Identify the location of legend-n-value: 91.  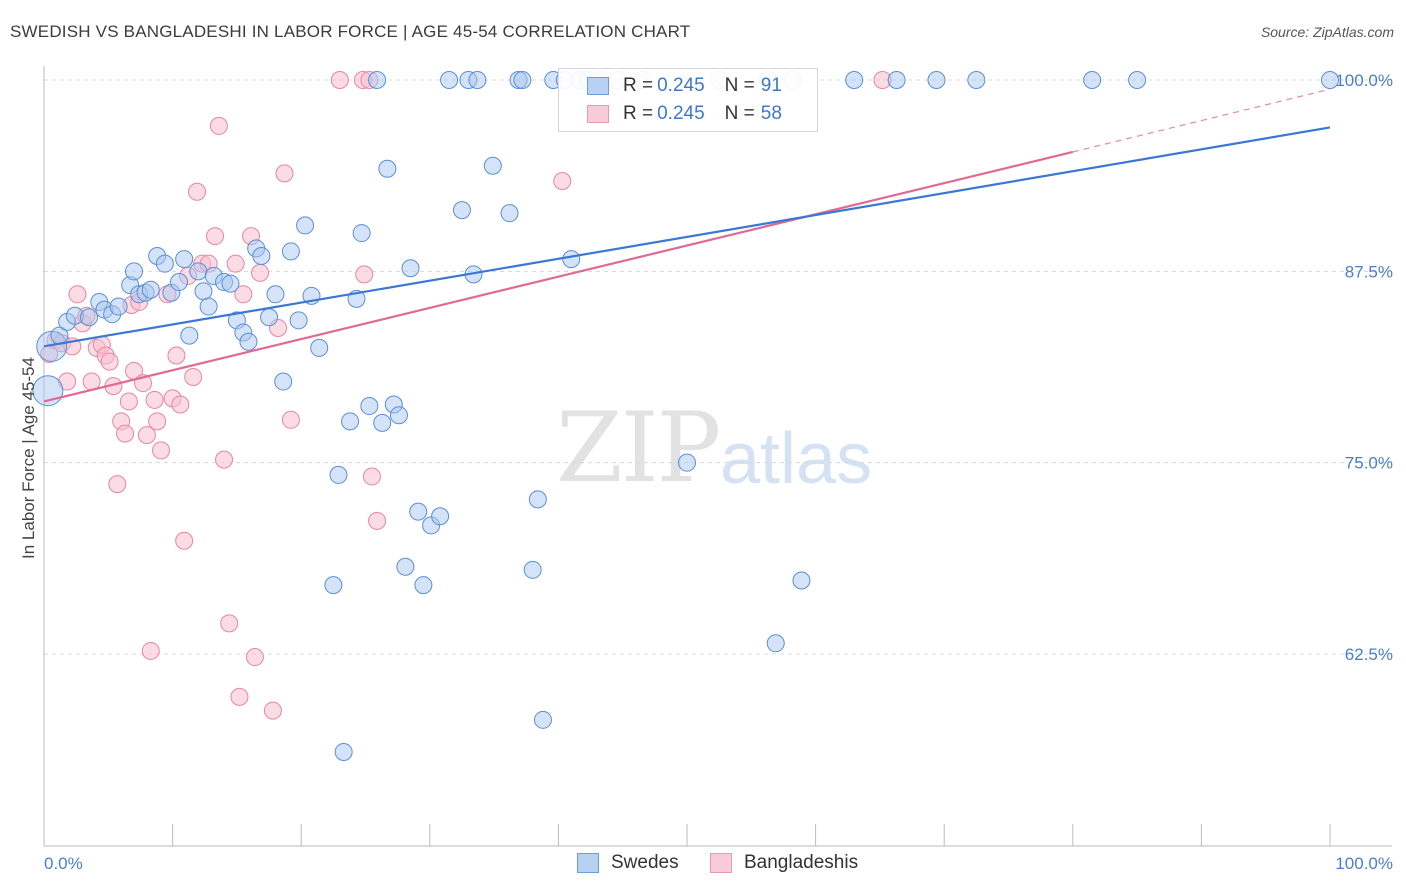
(771, 85).